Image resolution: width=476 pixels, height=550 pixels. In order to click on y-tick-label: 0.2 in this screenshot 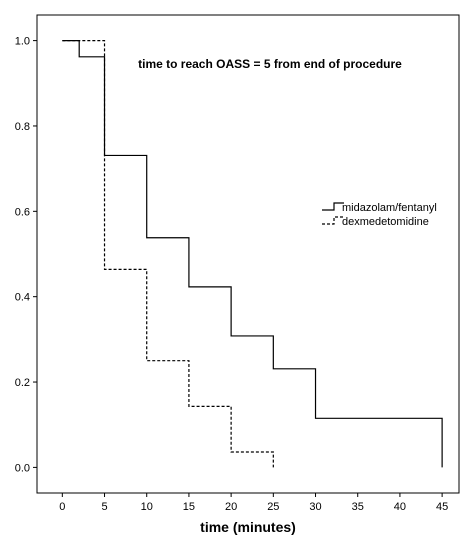, I will do `click(22, 383)`.